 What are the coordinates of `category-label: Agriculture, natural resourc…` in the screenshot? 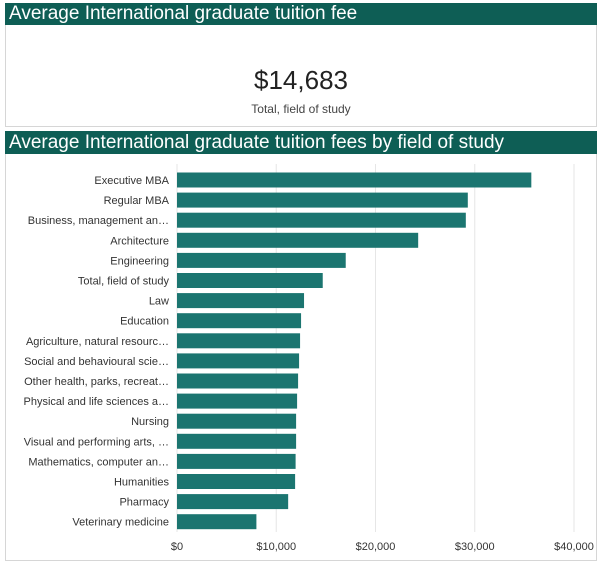 It's located at (97, 342).